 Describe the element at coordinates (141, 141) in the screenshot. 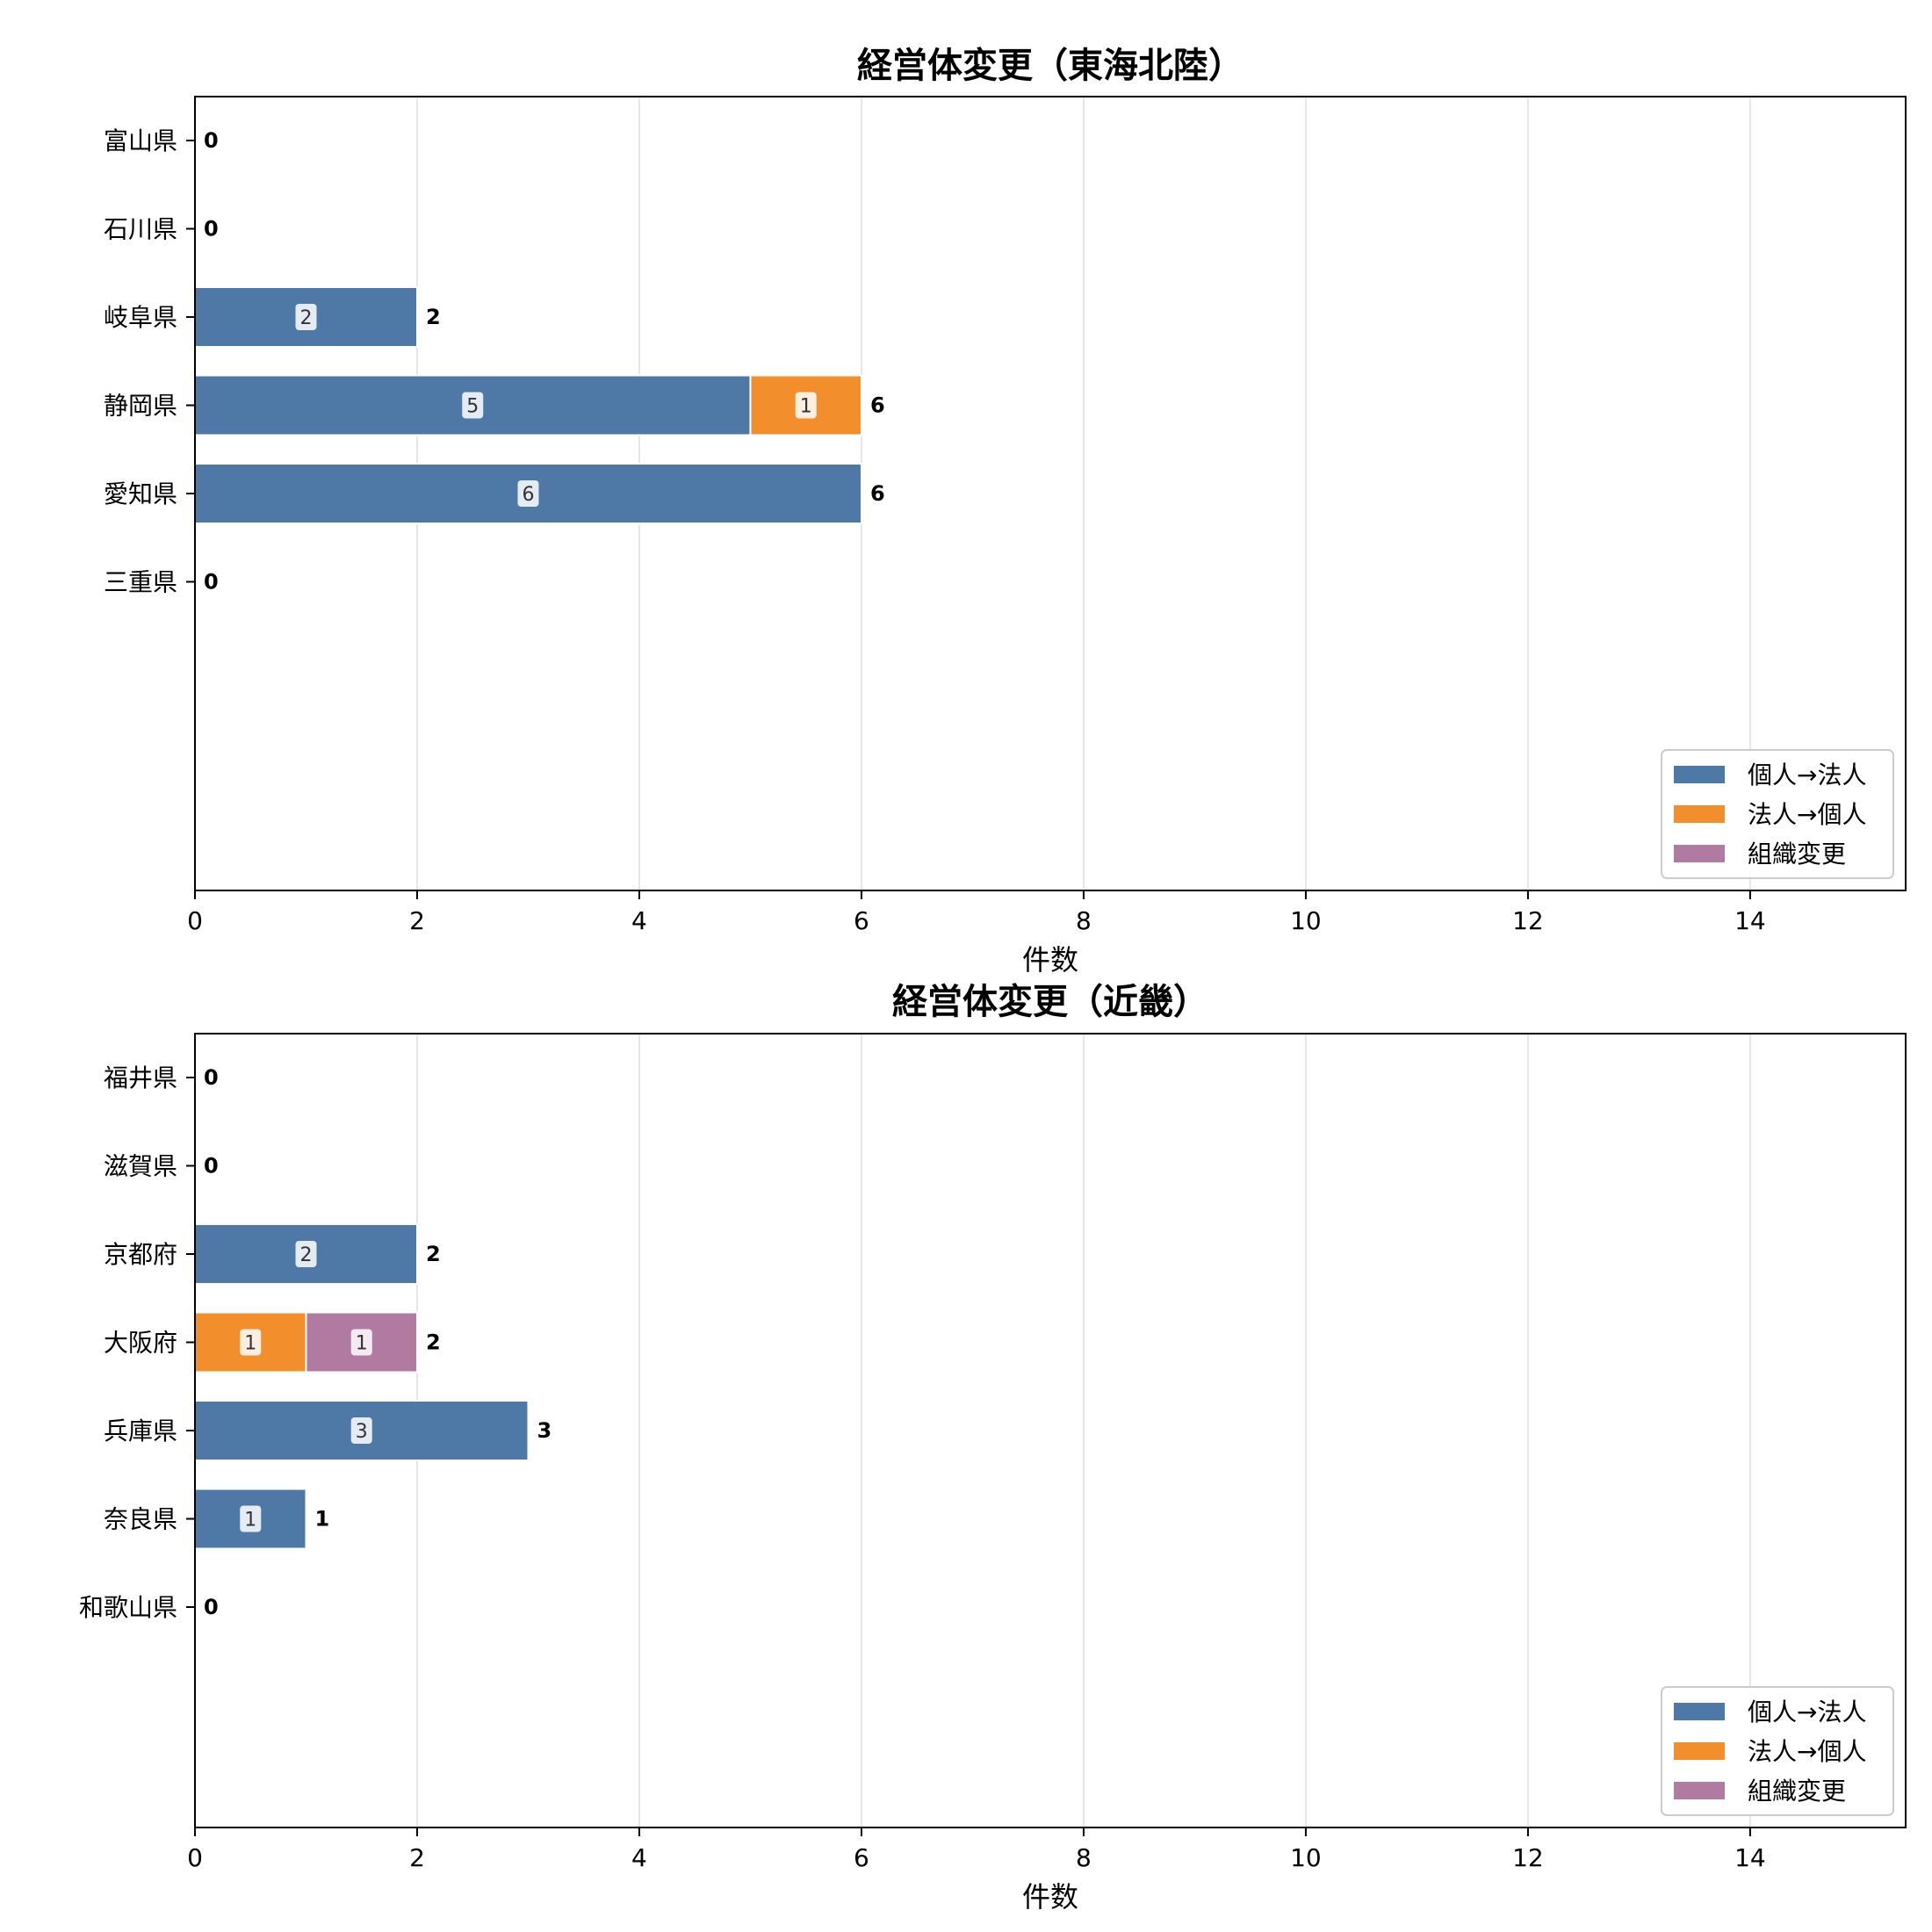

I see `y-tick-label: 富山県` at that location.